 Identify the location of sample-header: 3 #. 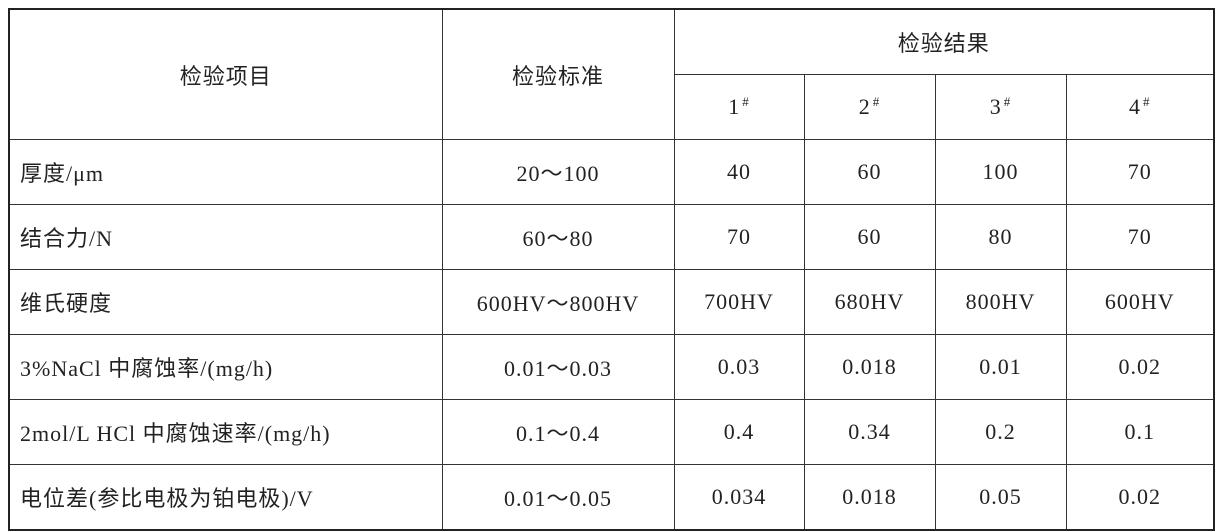
(1000, 107).